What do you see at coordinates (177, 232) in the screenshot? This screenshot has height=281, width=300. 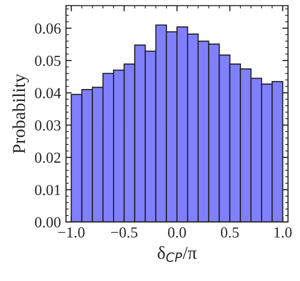 I see `x-tick-label: 0.0` at bounding box center [177, 232].